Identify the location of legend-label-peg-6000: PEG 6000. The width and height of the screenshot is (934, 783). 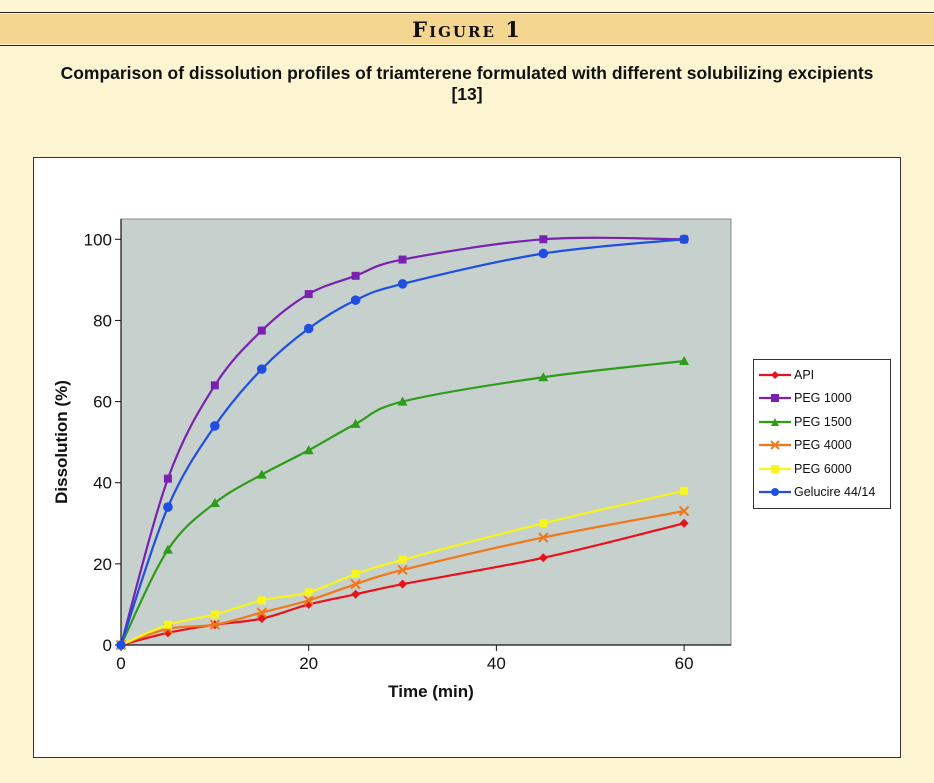
(823, 468).